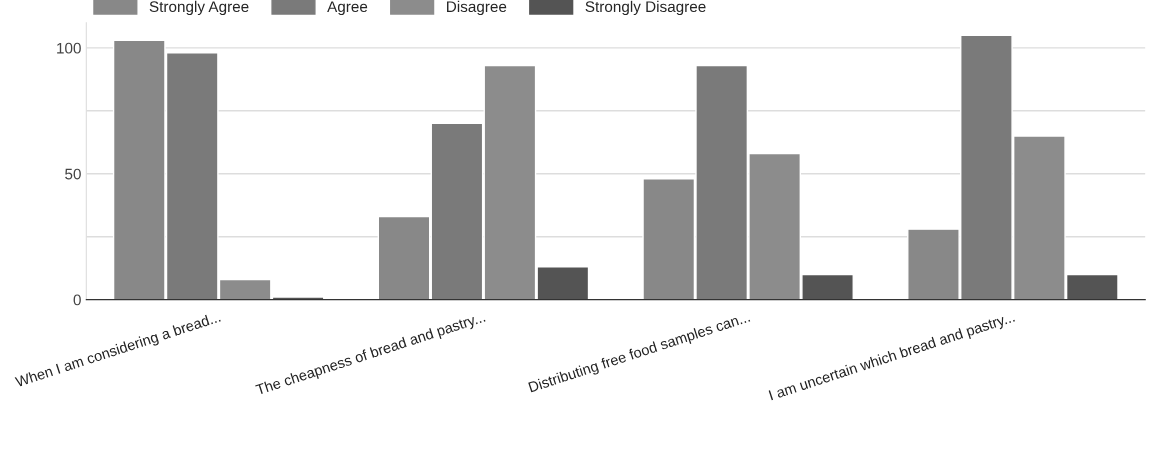 The image size is (1151, 454). What do you see at coordinates (477, 8) in the screenshot?
I see `legend-label: Disagree` at bounding box center [477, 8].